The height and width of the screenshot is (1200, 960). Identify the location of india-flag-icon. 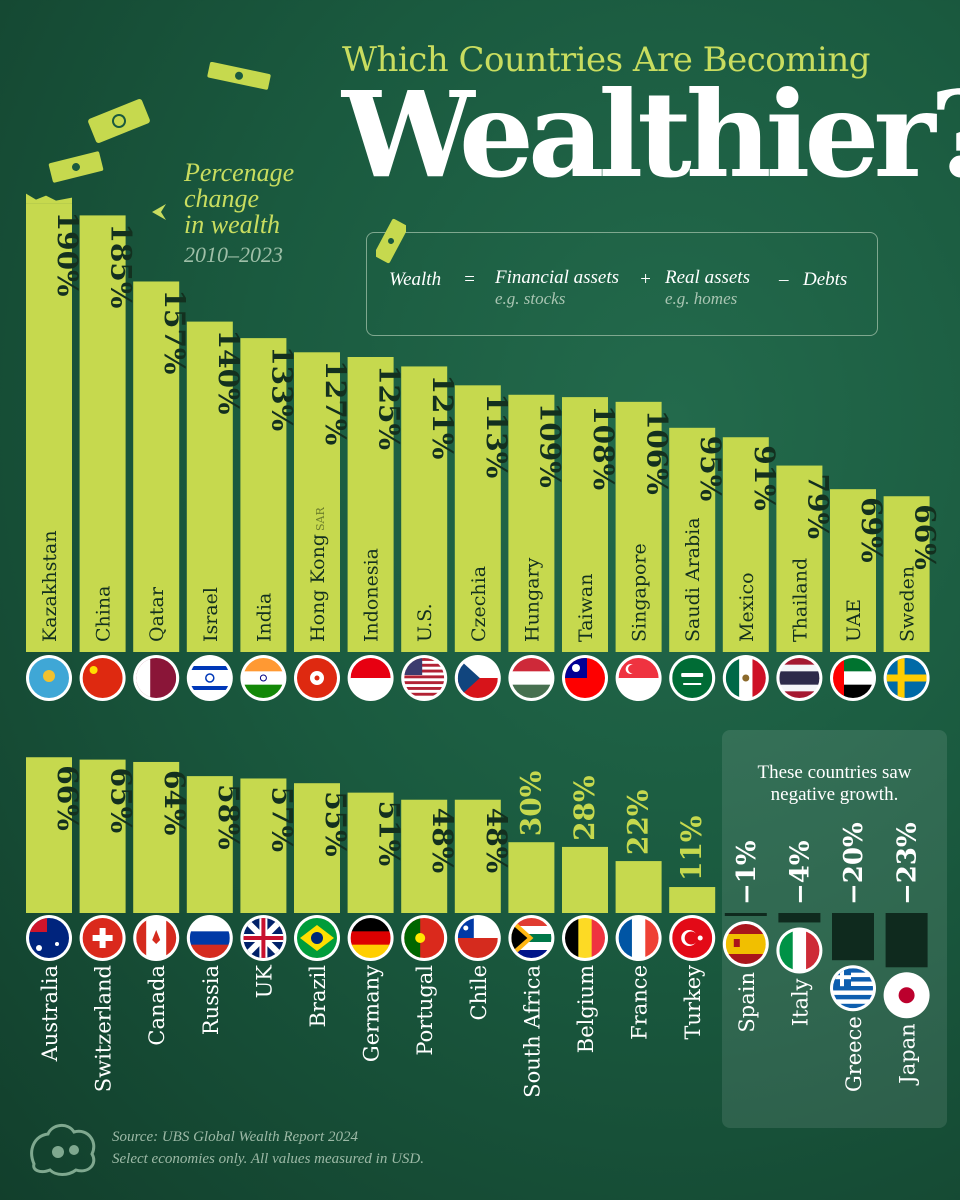
(263, 678).